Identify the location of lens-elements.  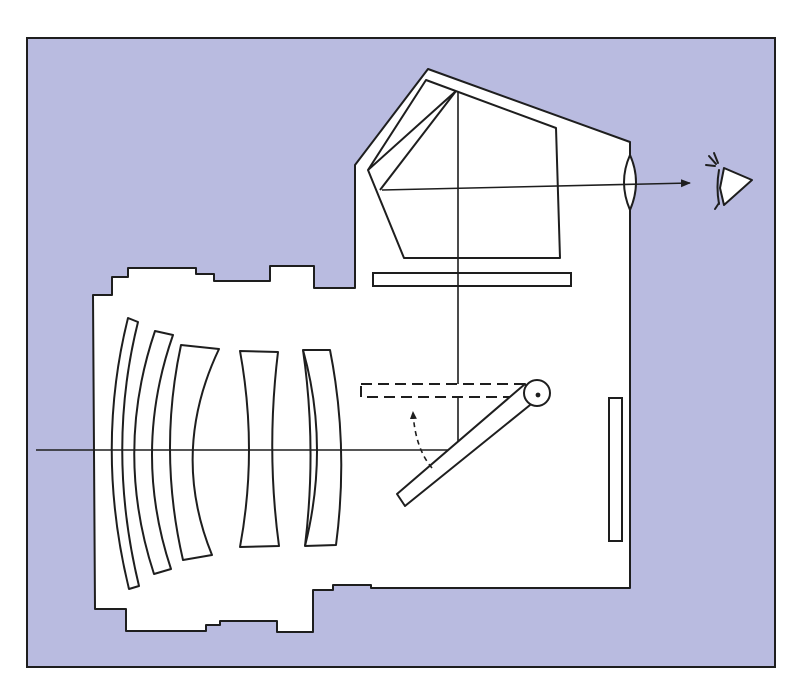
(226, 453).